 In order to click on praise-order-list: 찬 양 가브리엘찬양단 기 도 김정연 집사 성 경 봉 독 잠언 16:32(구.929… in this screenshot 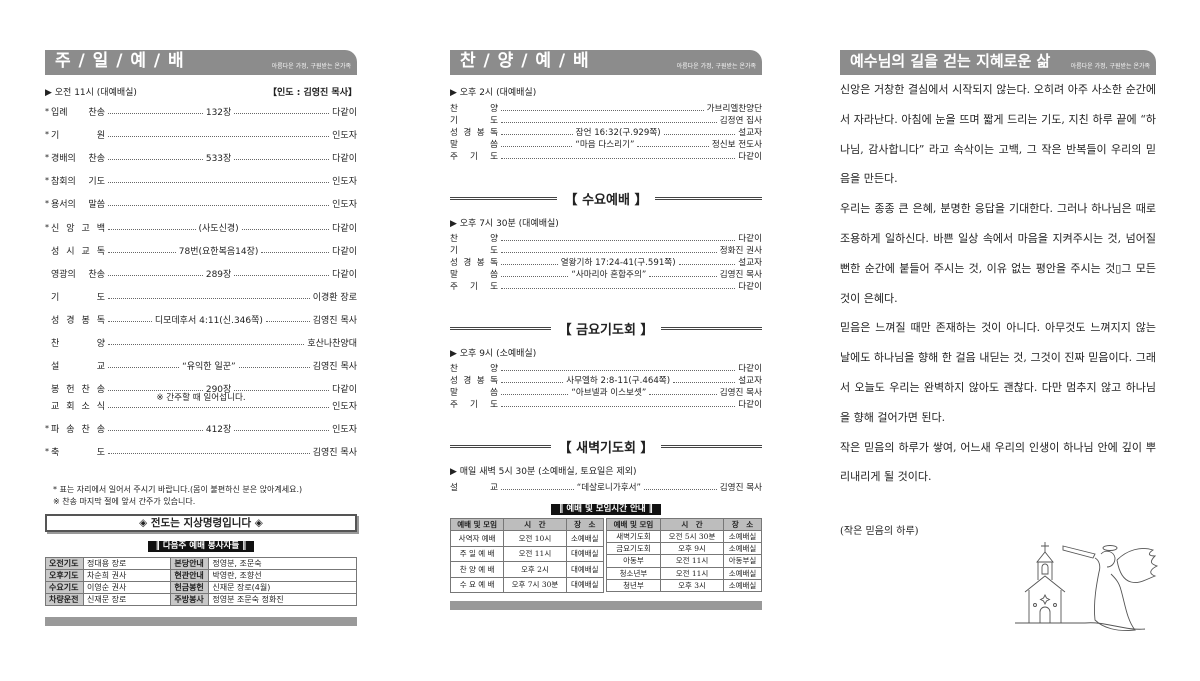, I will do `click(606, 132)`.